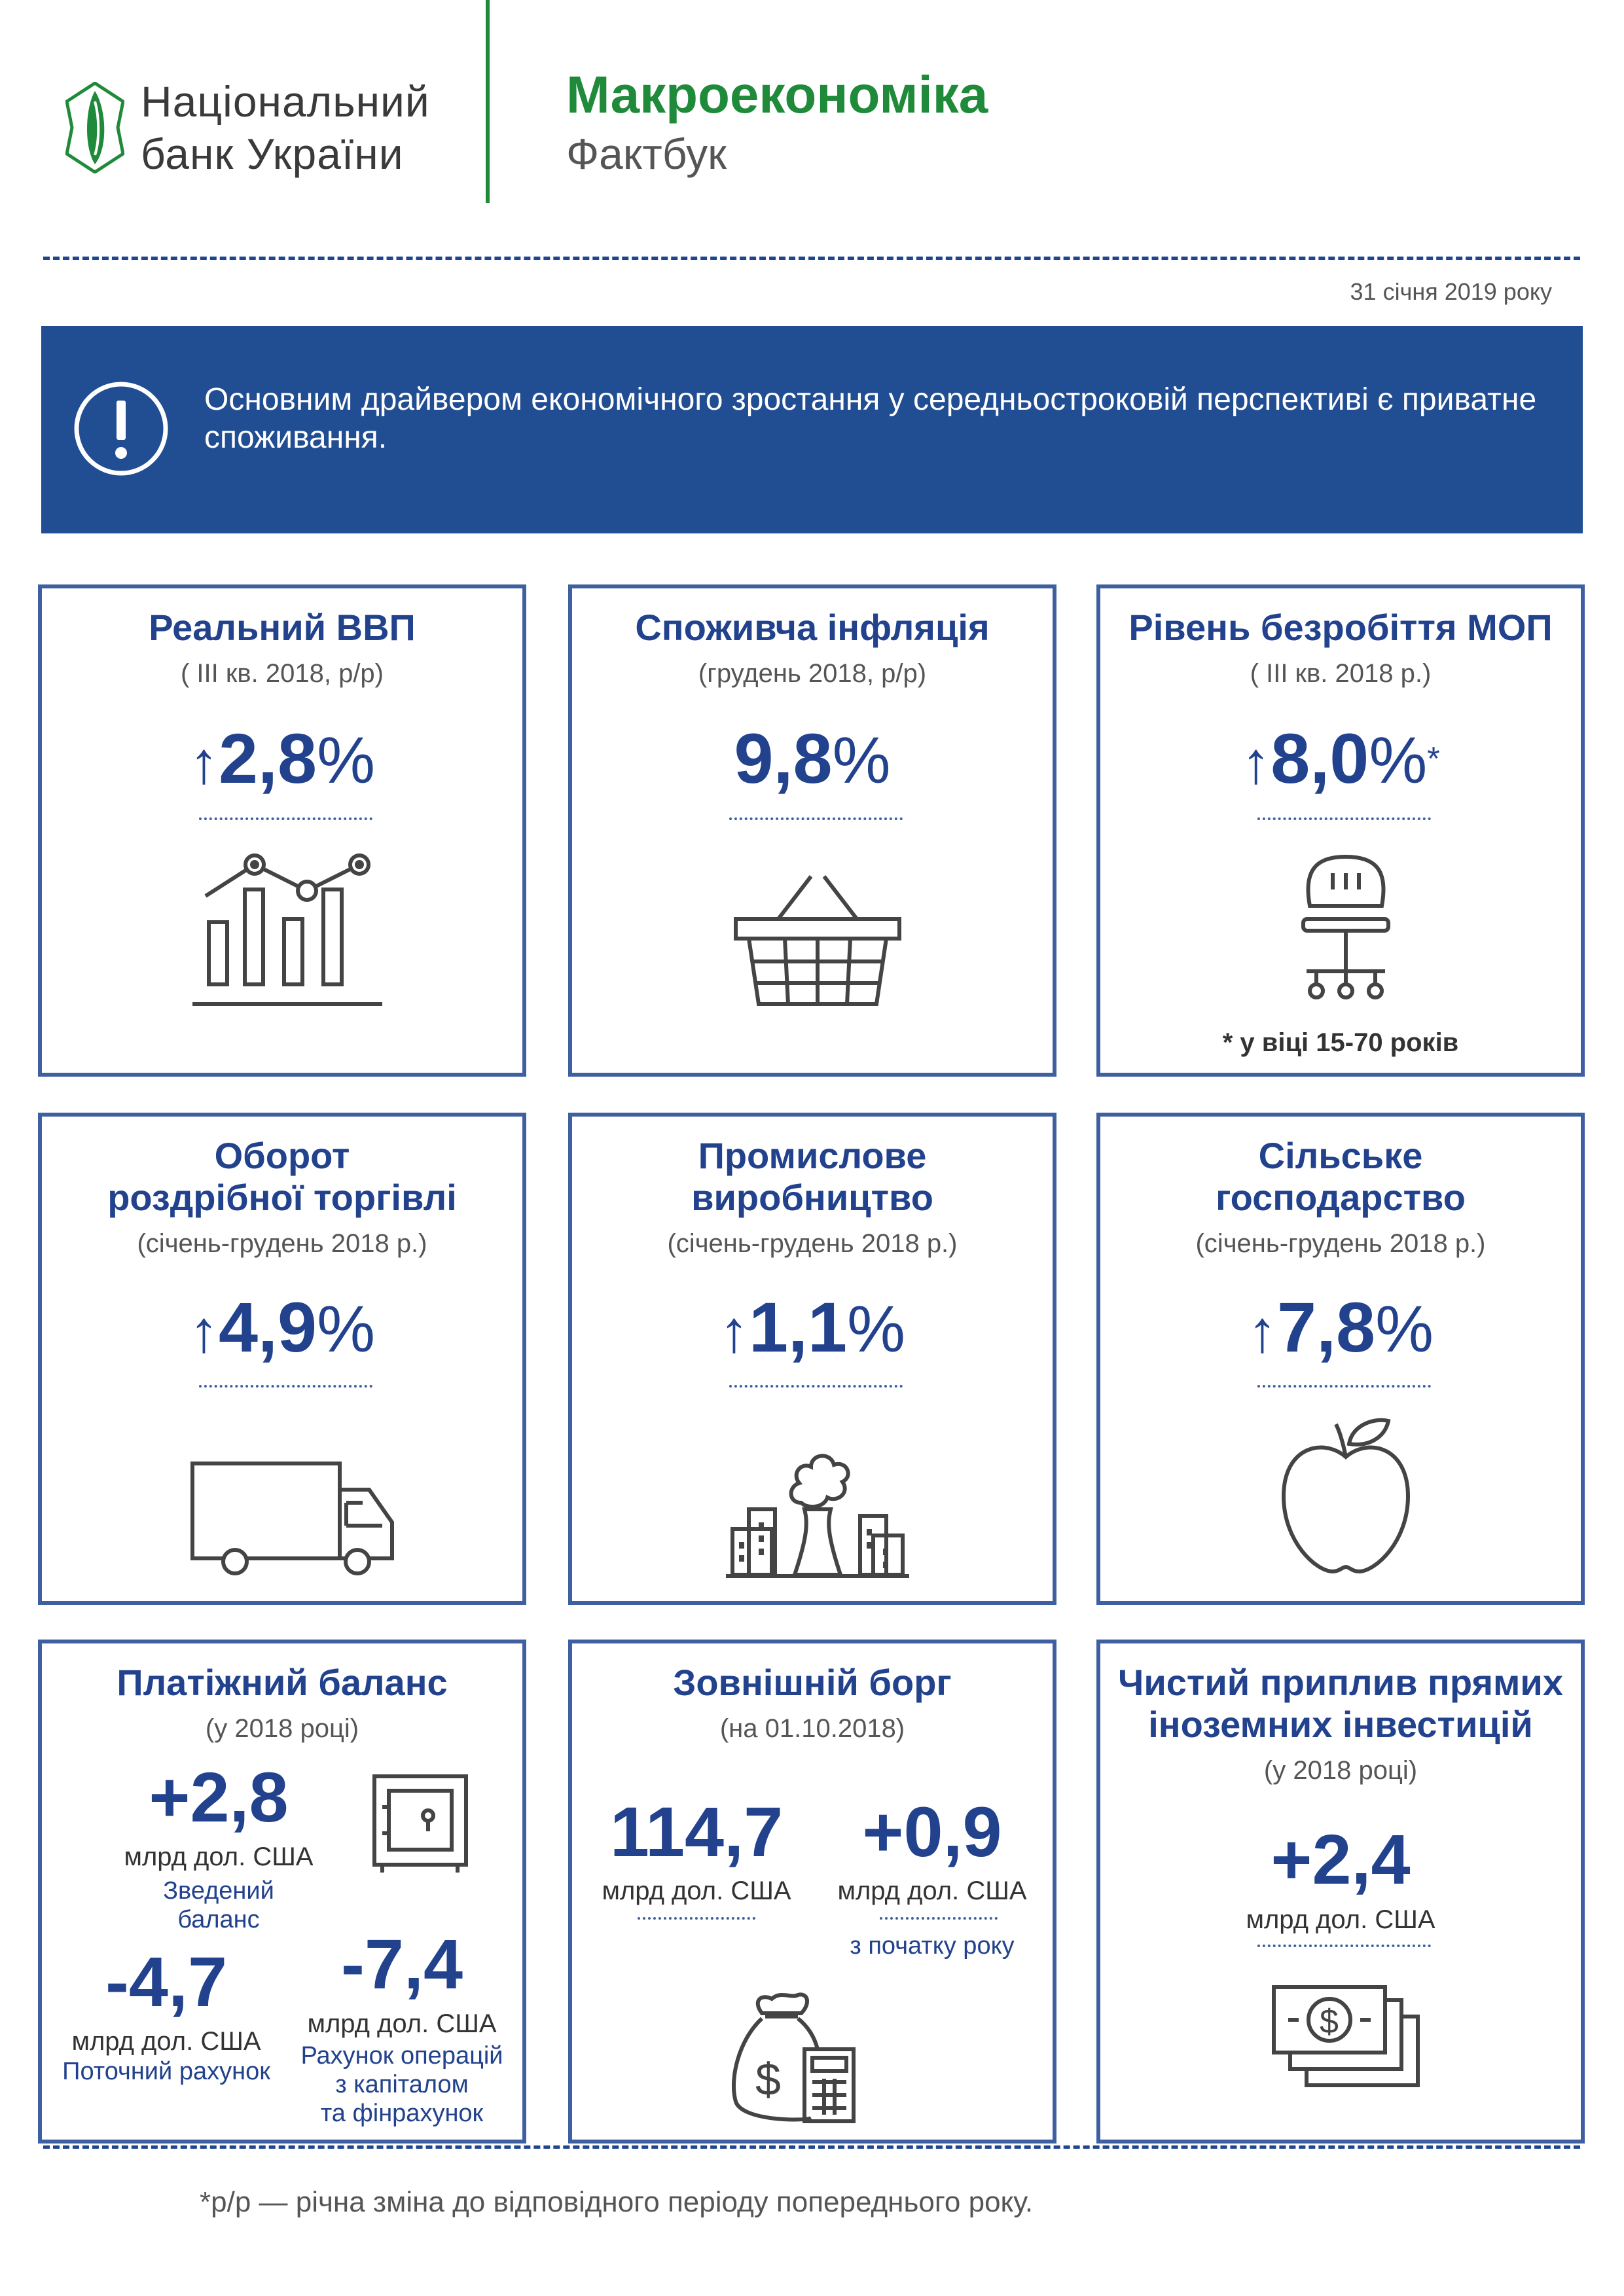  Describe the element at coordinates (939, 1918) in the screenshot. I see `debt-change-underline` at that location.